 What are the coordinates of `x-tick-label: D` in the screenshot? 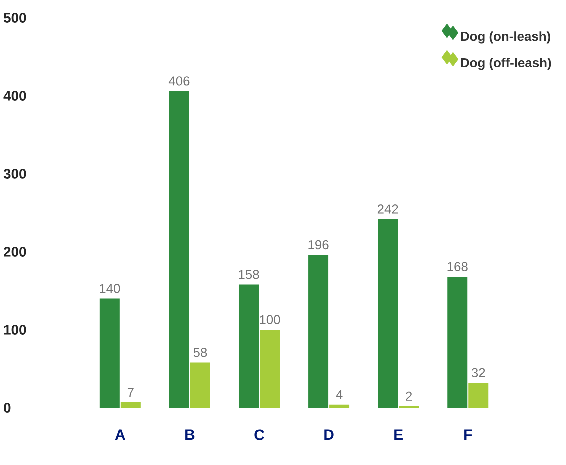 It's located at (329, 435).